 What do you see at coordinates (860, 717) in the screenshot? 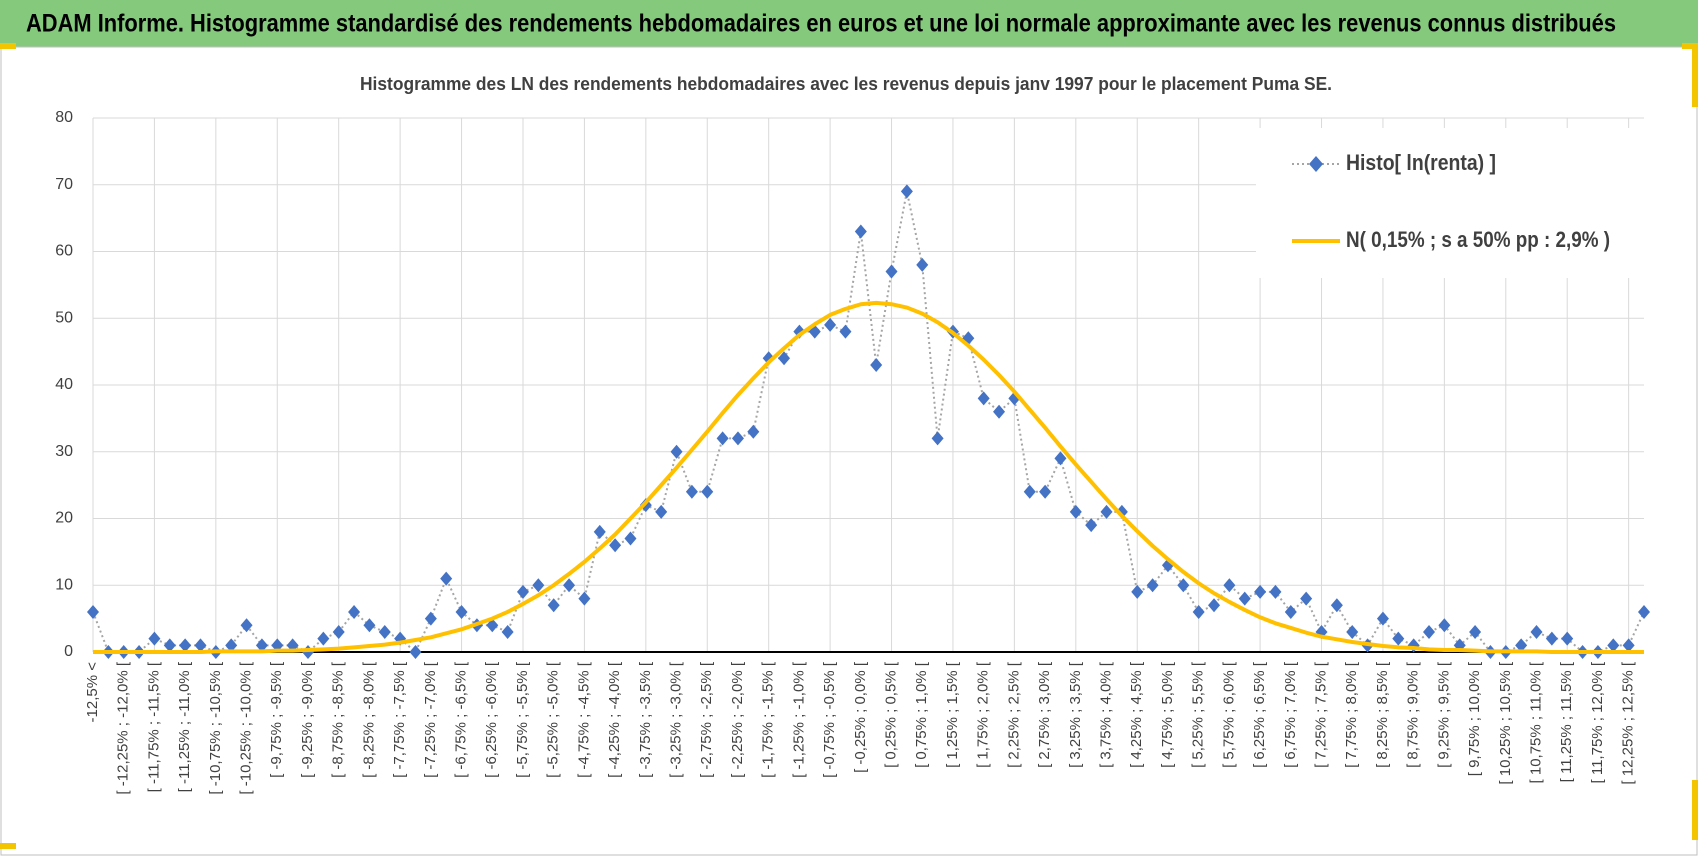
I see `x-tick-label: [ -0,25% ; 0,0% [` at bounding box center [860, 717].